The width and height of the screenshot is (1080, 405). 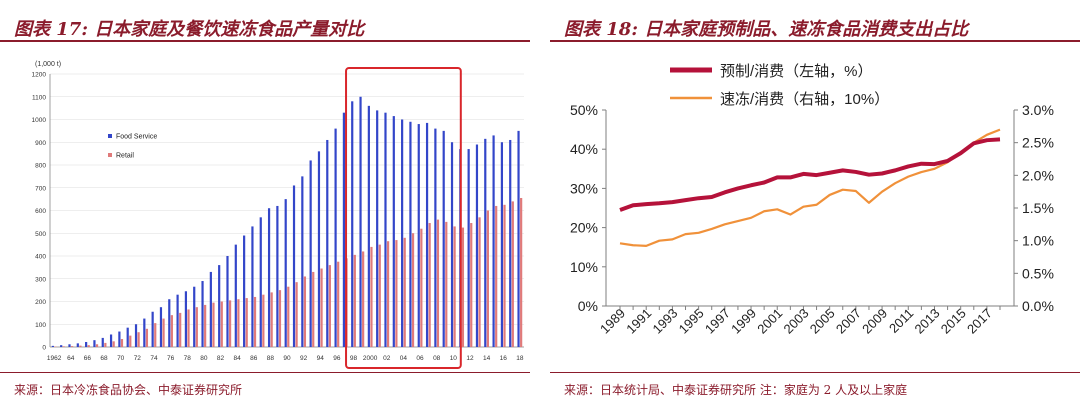 What do you see at coordinates (470, 358) in the screenshot?
I see `left-x-tick-label: 12` at bounding box center [470, 358].